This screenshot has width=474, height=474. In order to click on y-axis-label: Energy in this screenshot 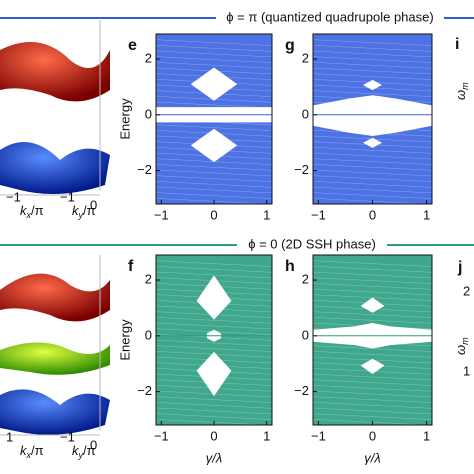, I will do `click(124, 340)`.